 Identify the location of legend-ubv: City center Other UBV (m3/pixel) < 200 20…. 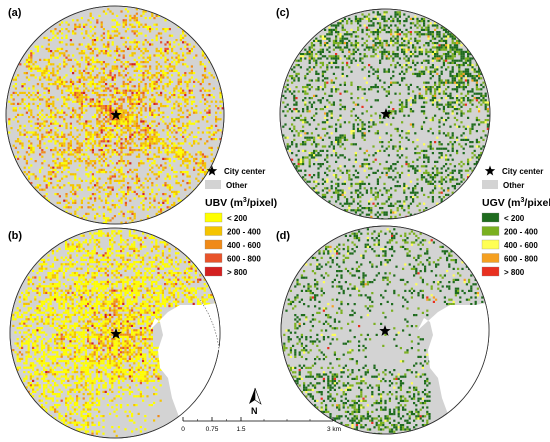
(240, 221).